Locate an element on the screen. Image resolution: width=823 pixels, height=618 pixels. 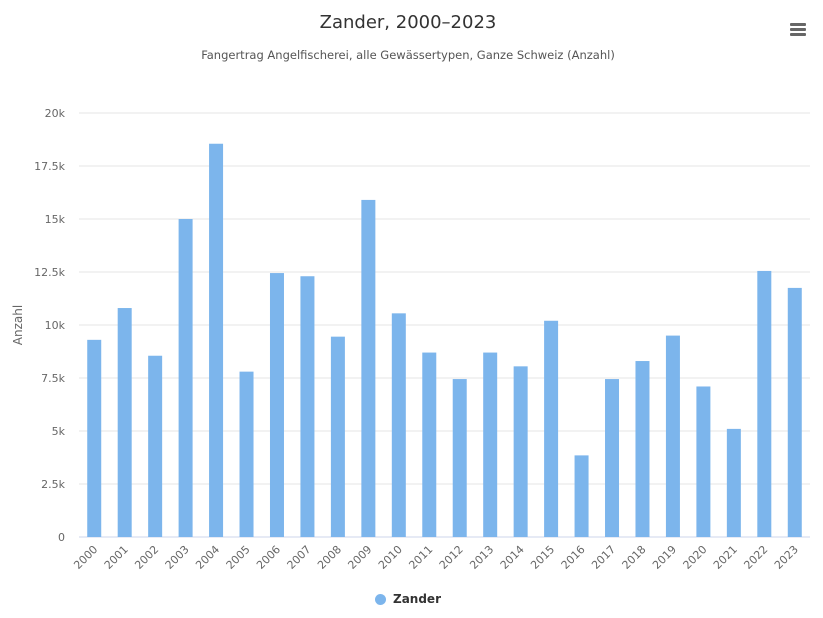
bar-2020 is located at coordinates (703, 461).